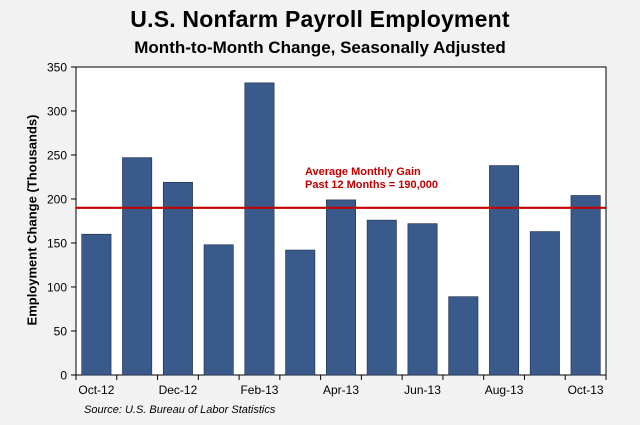 This screenshot has height=425, width=640. Describe the element at coordinates (320, 19) in the screenshot. I see `chart-title: U.S. Nonfarm Payroll Employment` at that location.